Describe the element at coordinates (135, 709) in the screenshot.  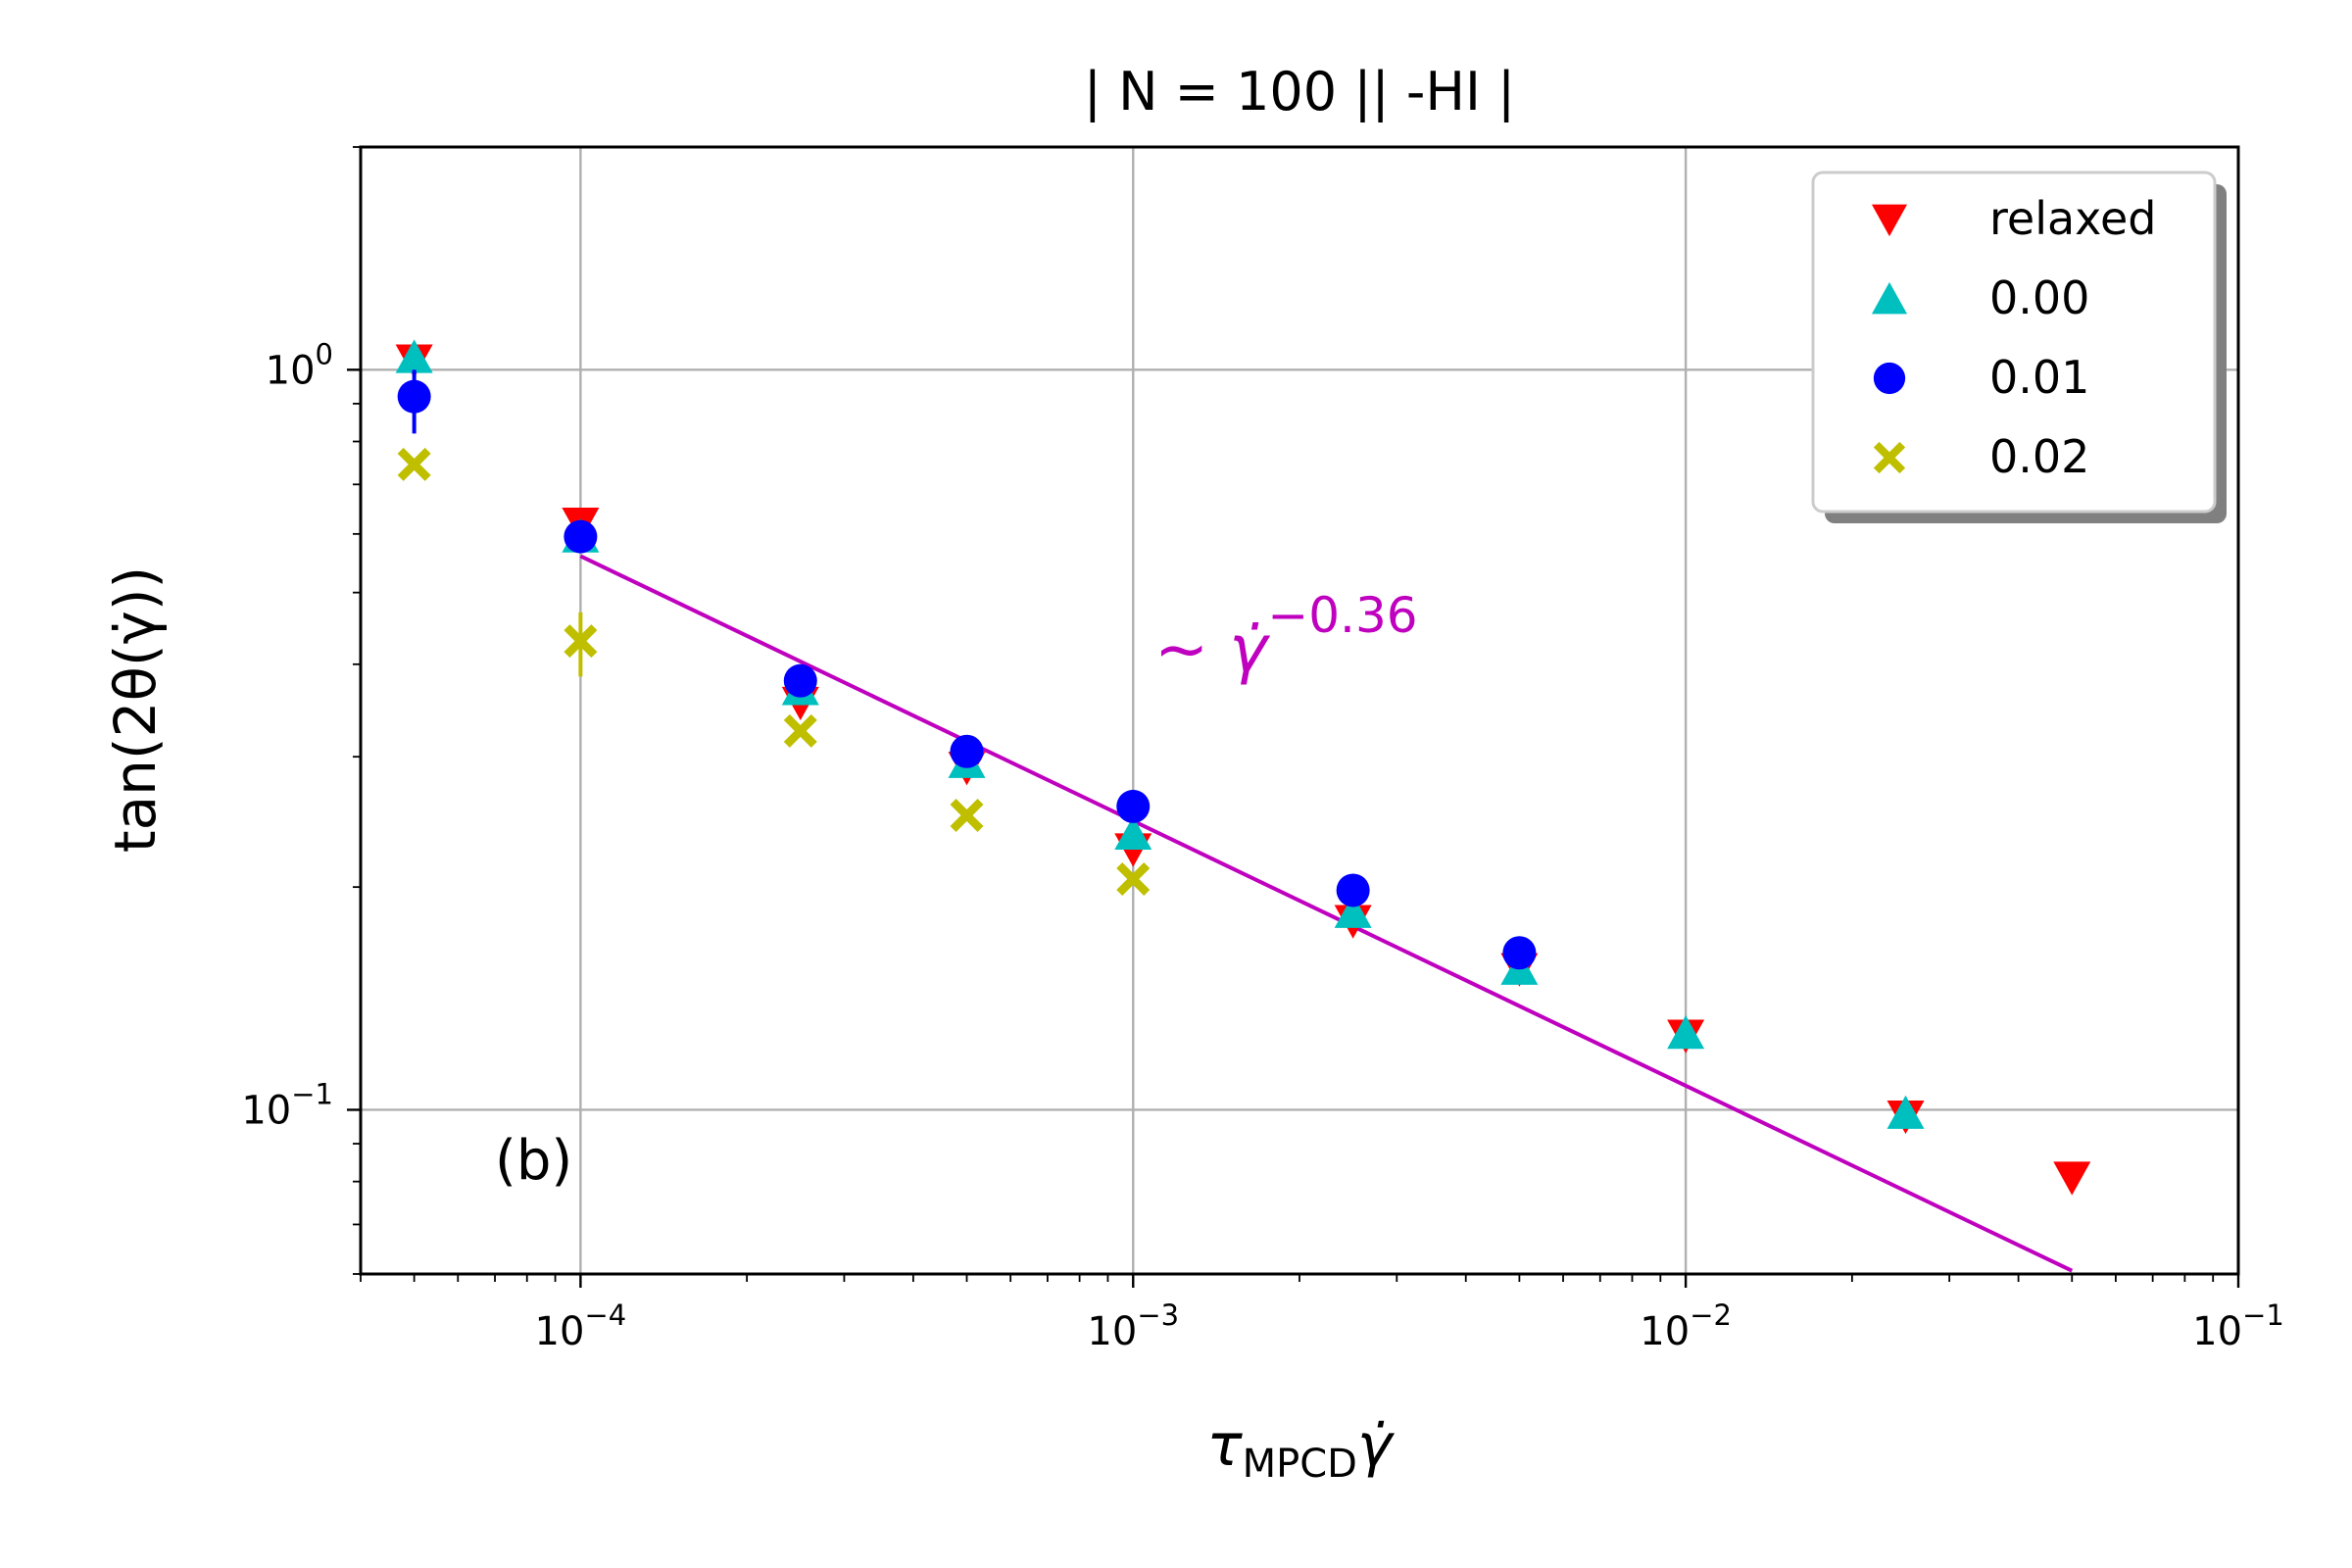
I see `y-axis-label: tan(2θ(γ̇))` at that location.